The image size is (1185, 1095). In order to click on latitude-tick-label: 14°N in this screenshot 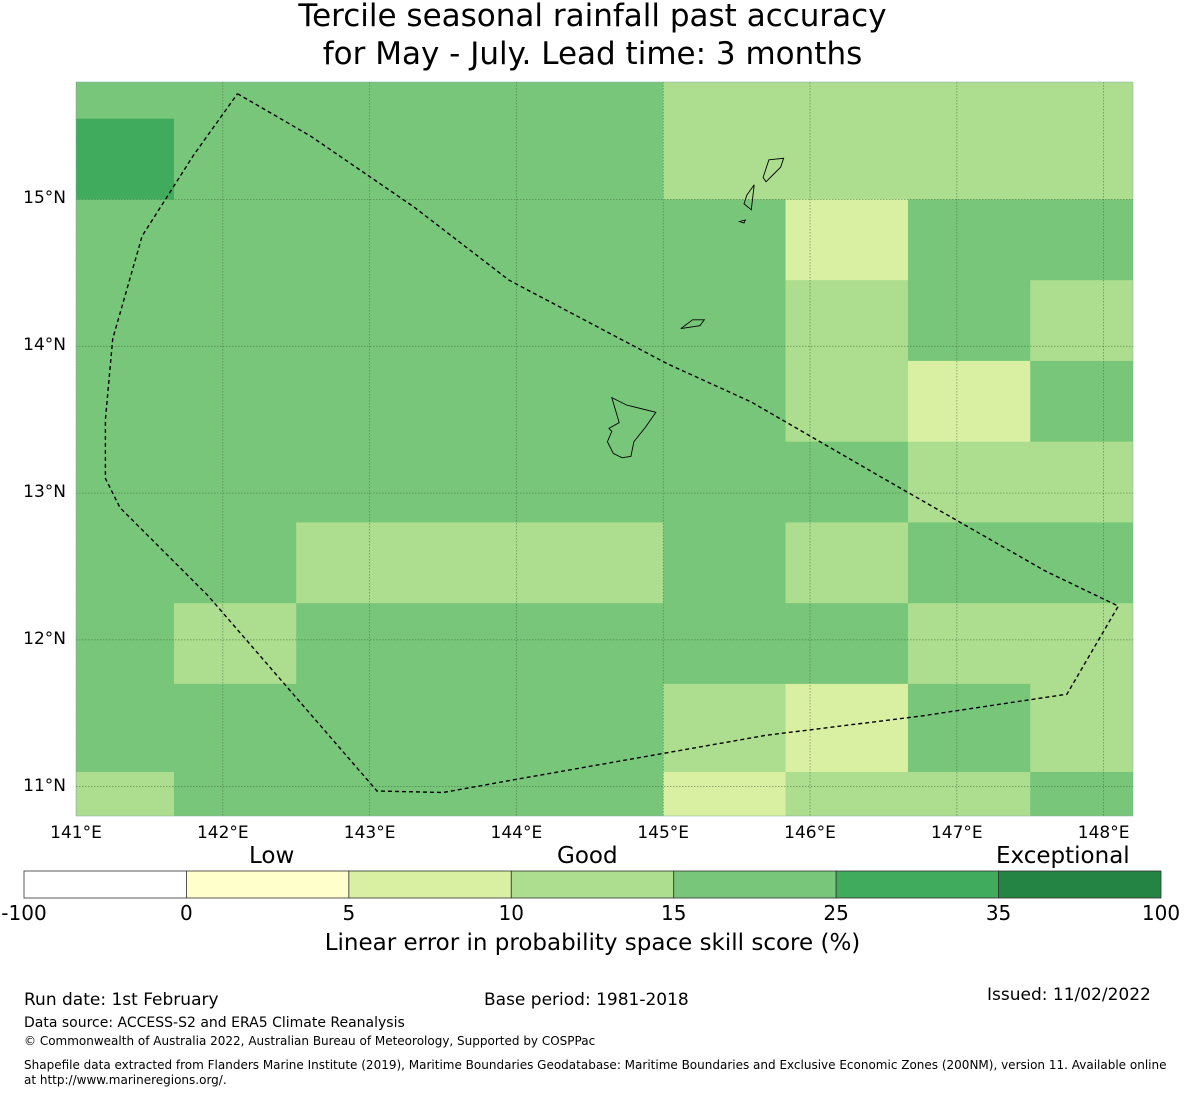, I will do `click(44, 345)`.